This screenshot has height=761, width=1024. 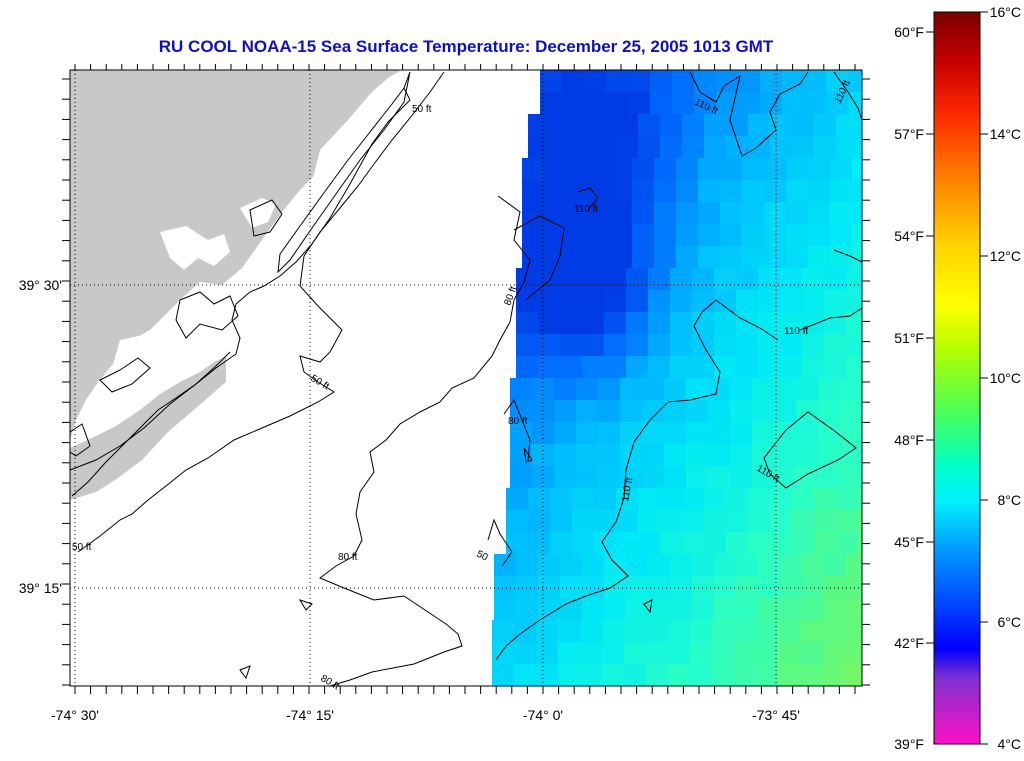 What do you see at coordinates (528, 455) in the screenshot?
I see `contour-blob` at bounding box center [528, 455].